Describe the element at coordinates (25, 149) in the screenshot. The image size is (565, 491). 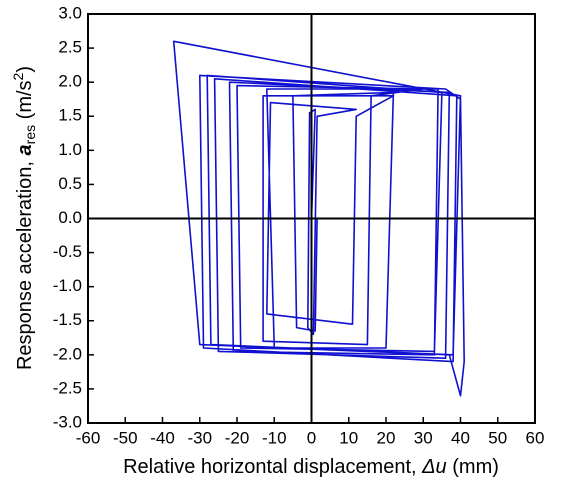
I see `y-label-symbol: a` at that location.